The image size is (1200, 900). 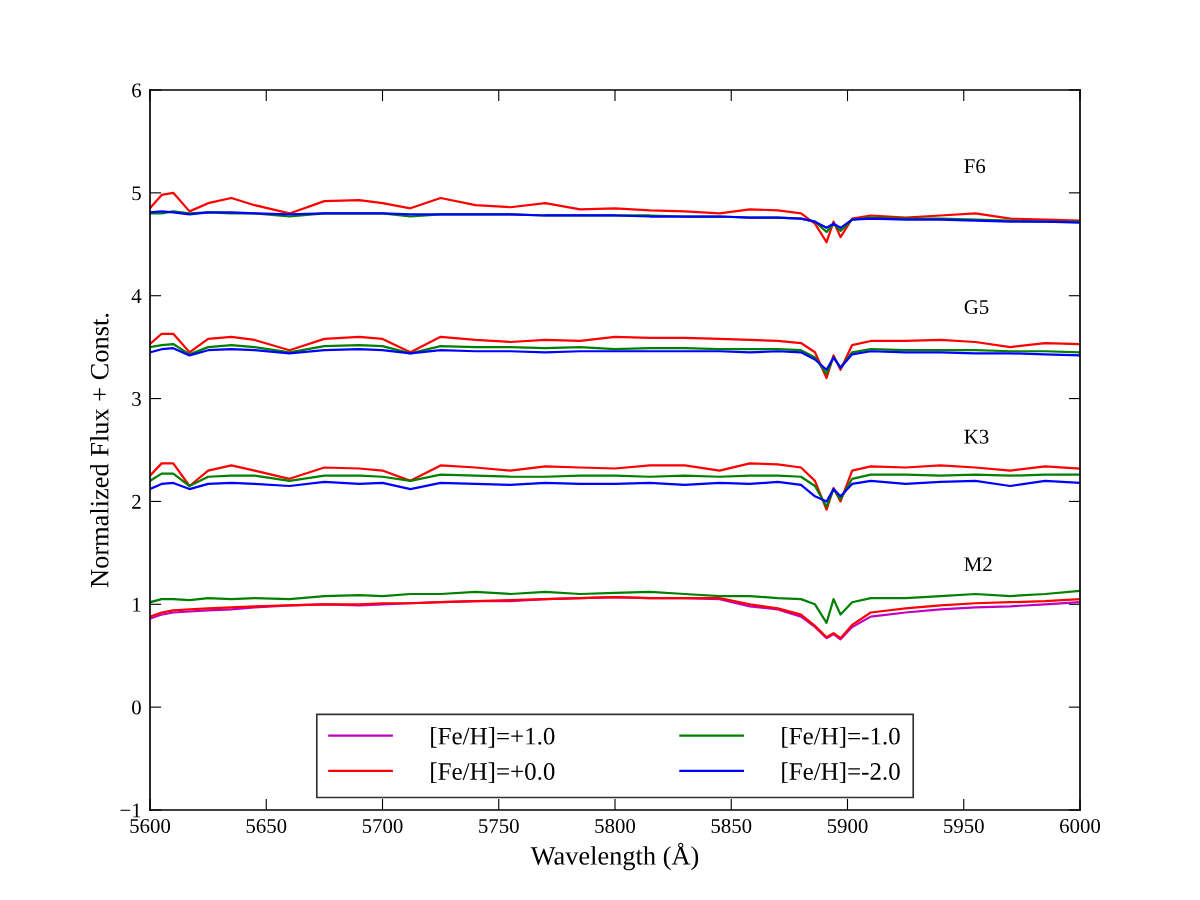 What do you see at coordinates (1080, 825) in the screenshot?
I see `x-tick-label: 6000` at bounding box center [1080, 825].